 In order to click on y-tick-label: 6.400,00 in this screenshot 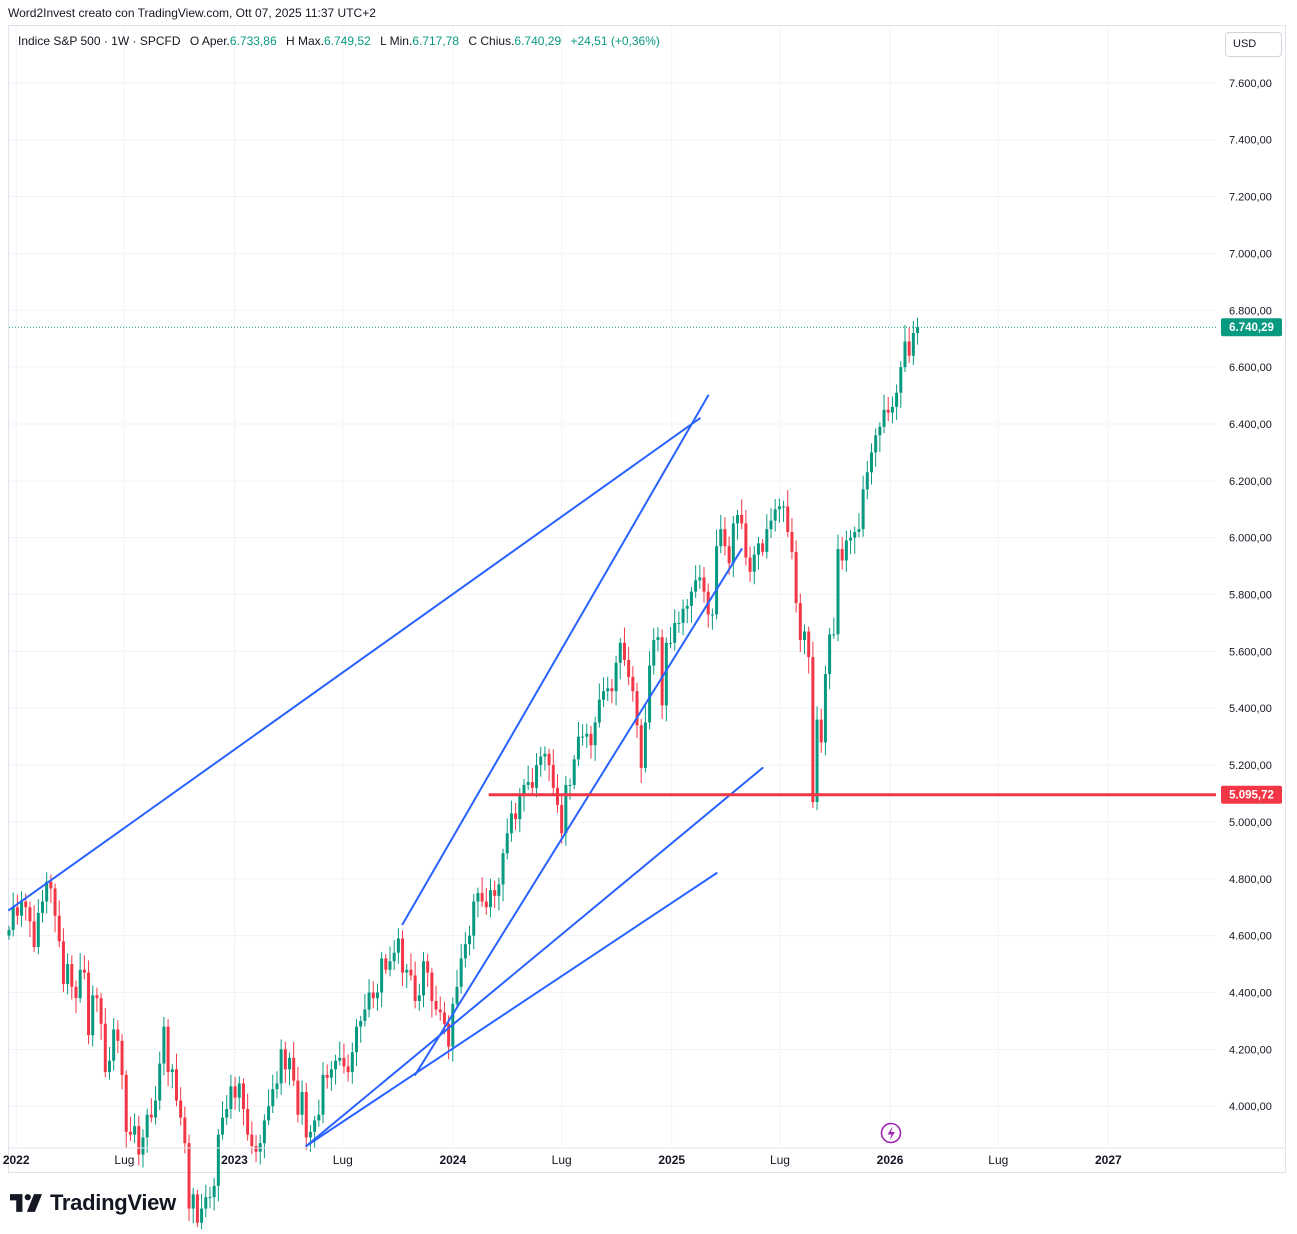, I will do `click(1250, 425)`.